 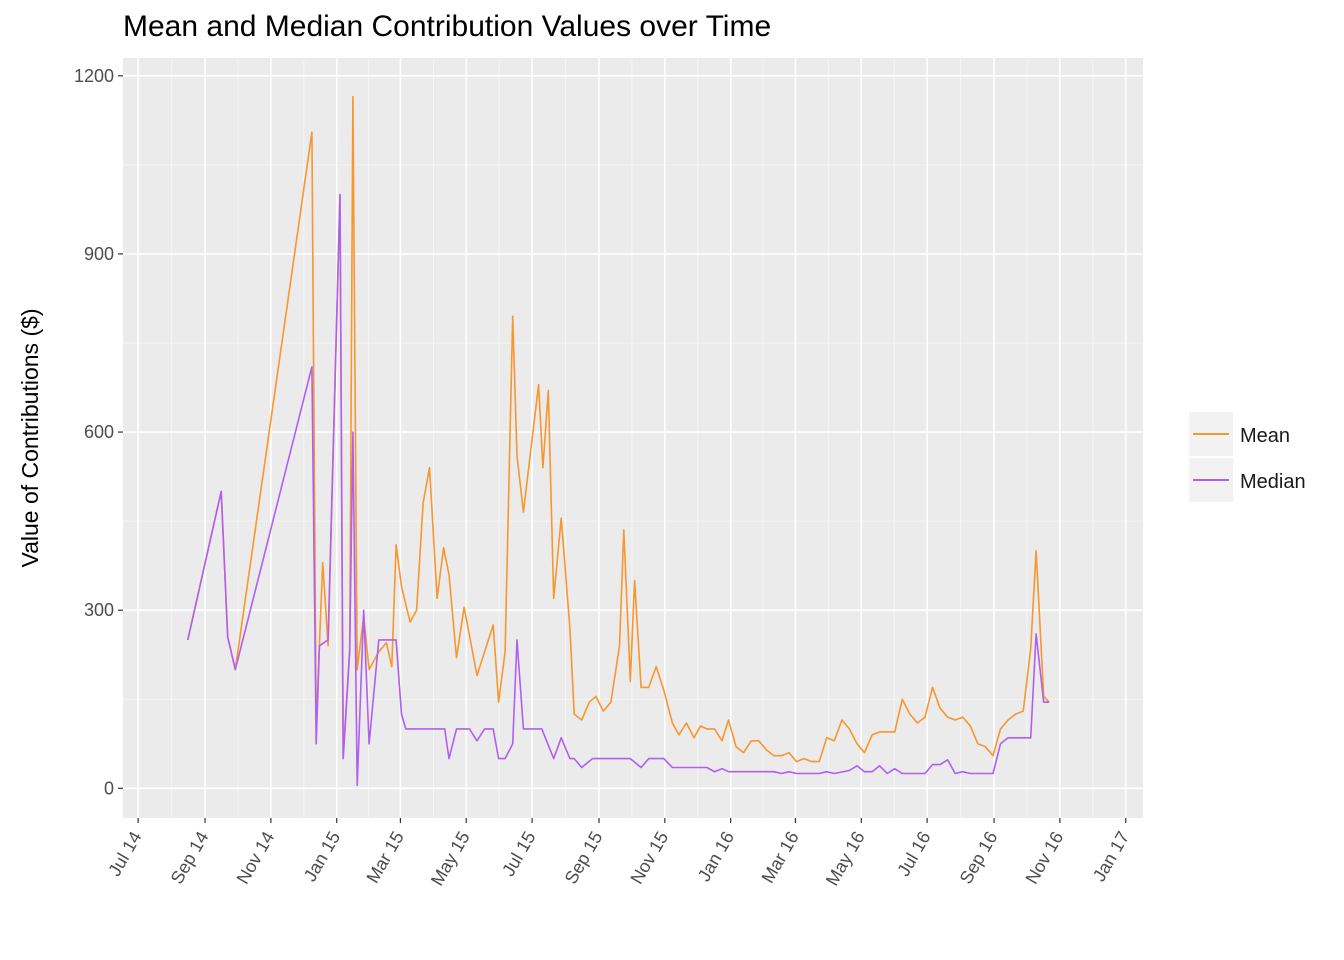 I want to click on x-tick-label: Jul 14, so click(x=124, y=854).